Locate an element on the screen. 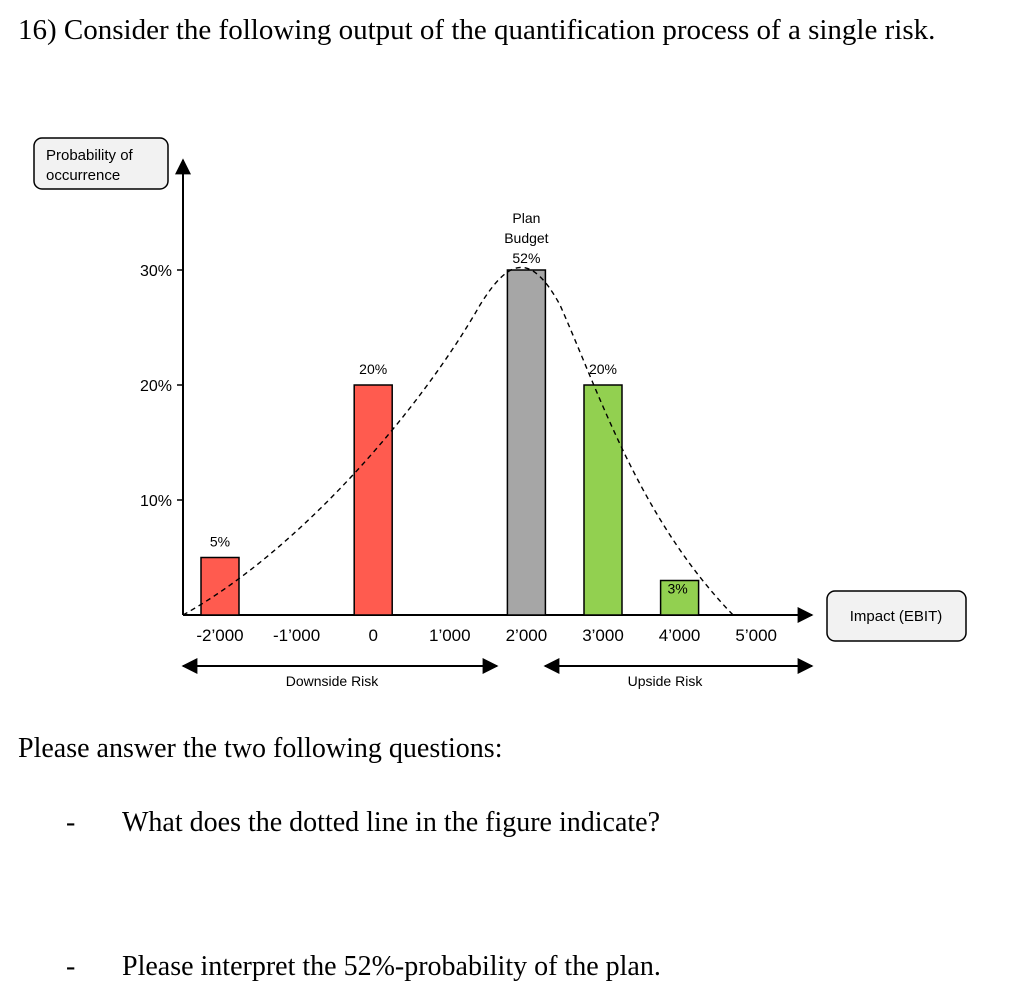 This screenshot has width=1024, height=1001. x-tick-label: 3’000 is located at coordinates (603, 635).